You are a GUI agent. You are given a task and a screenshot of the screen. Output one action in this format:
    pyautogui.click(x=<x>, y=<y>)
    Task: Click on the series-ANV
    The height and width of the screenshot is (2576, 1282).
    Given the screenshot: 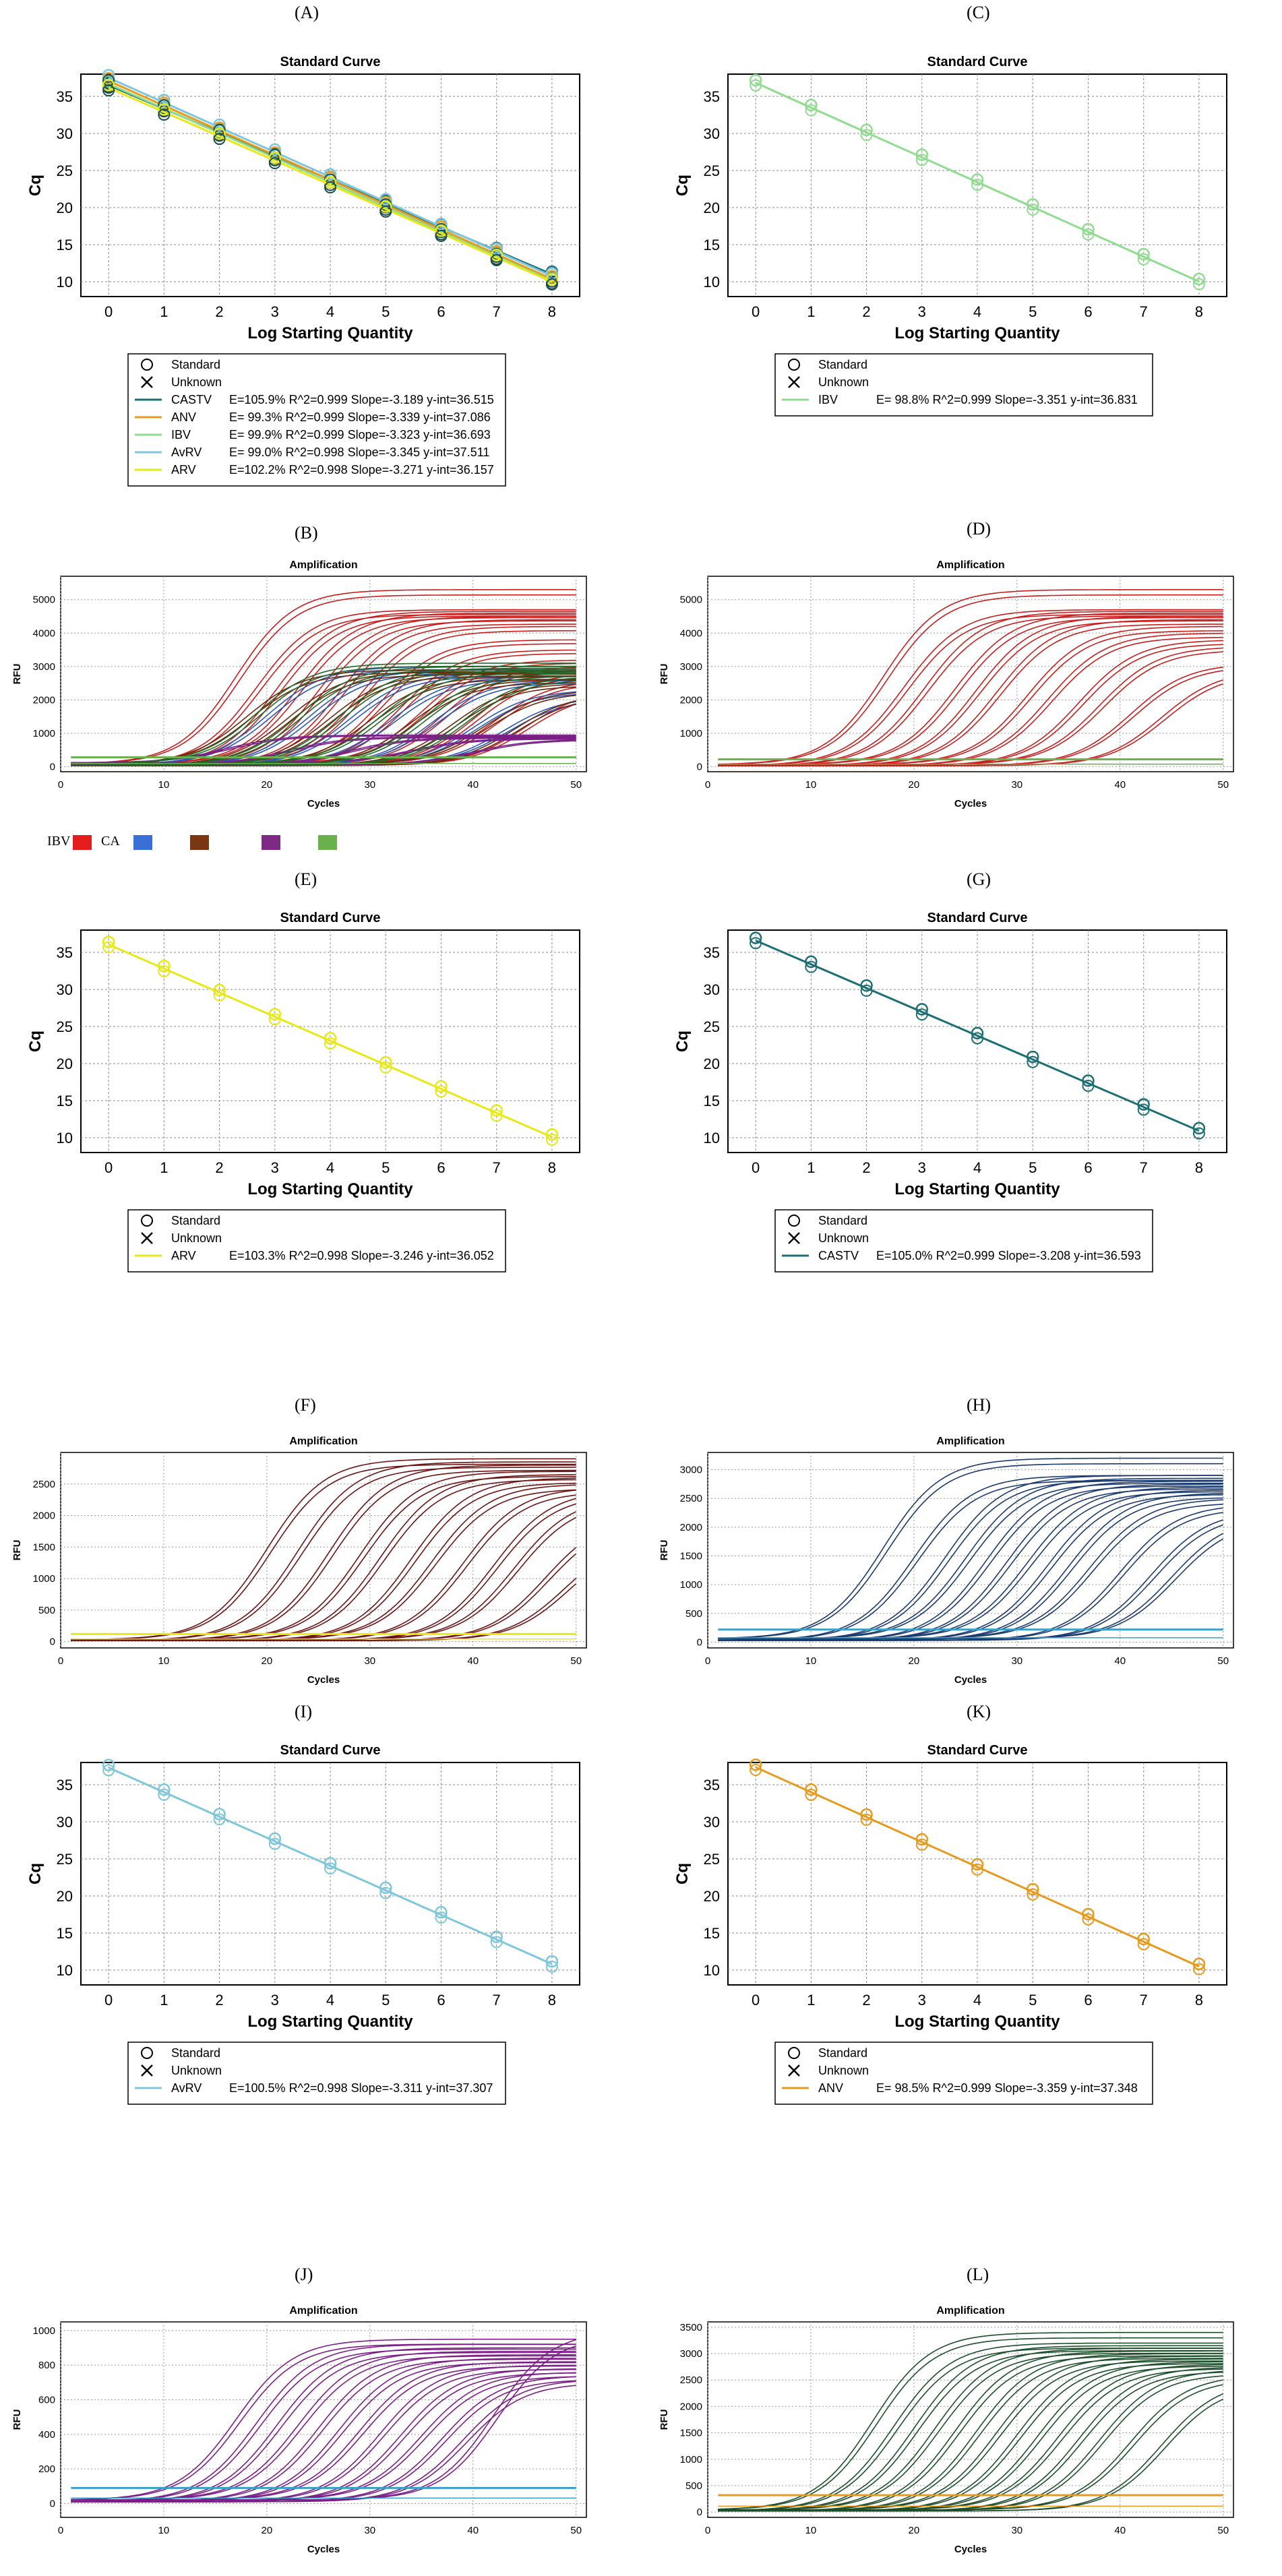 What is the action you would take?
    pyautogui.click(x=971, y=2421)
    